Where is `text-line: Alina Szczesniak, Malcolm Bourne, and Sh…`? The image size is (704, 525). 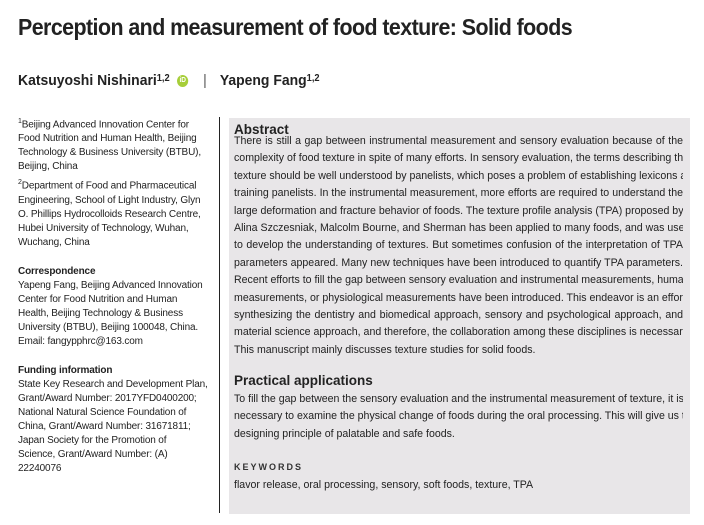 text-line: Alina Szczesniak, Malcolm Bourne, and Sh… is located at coordinates (458, 228).